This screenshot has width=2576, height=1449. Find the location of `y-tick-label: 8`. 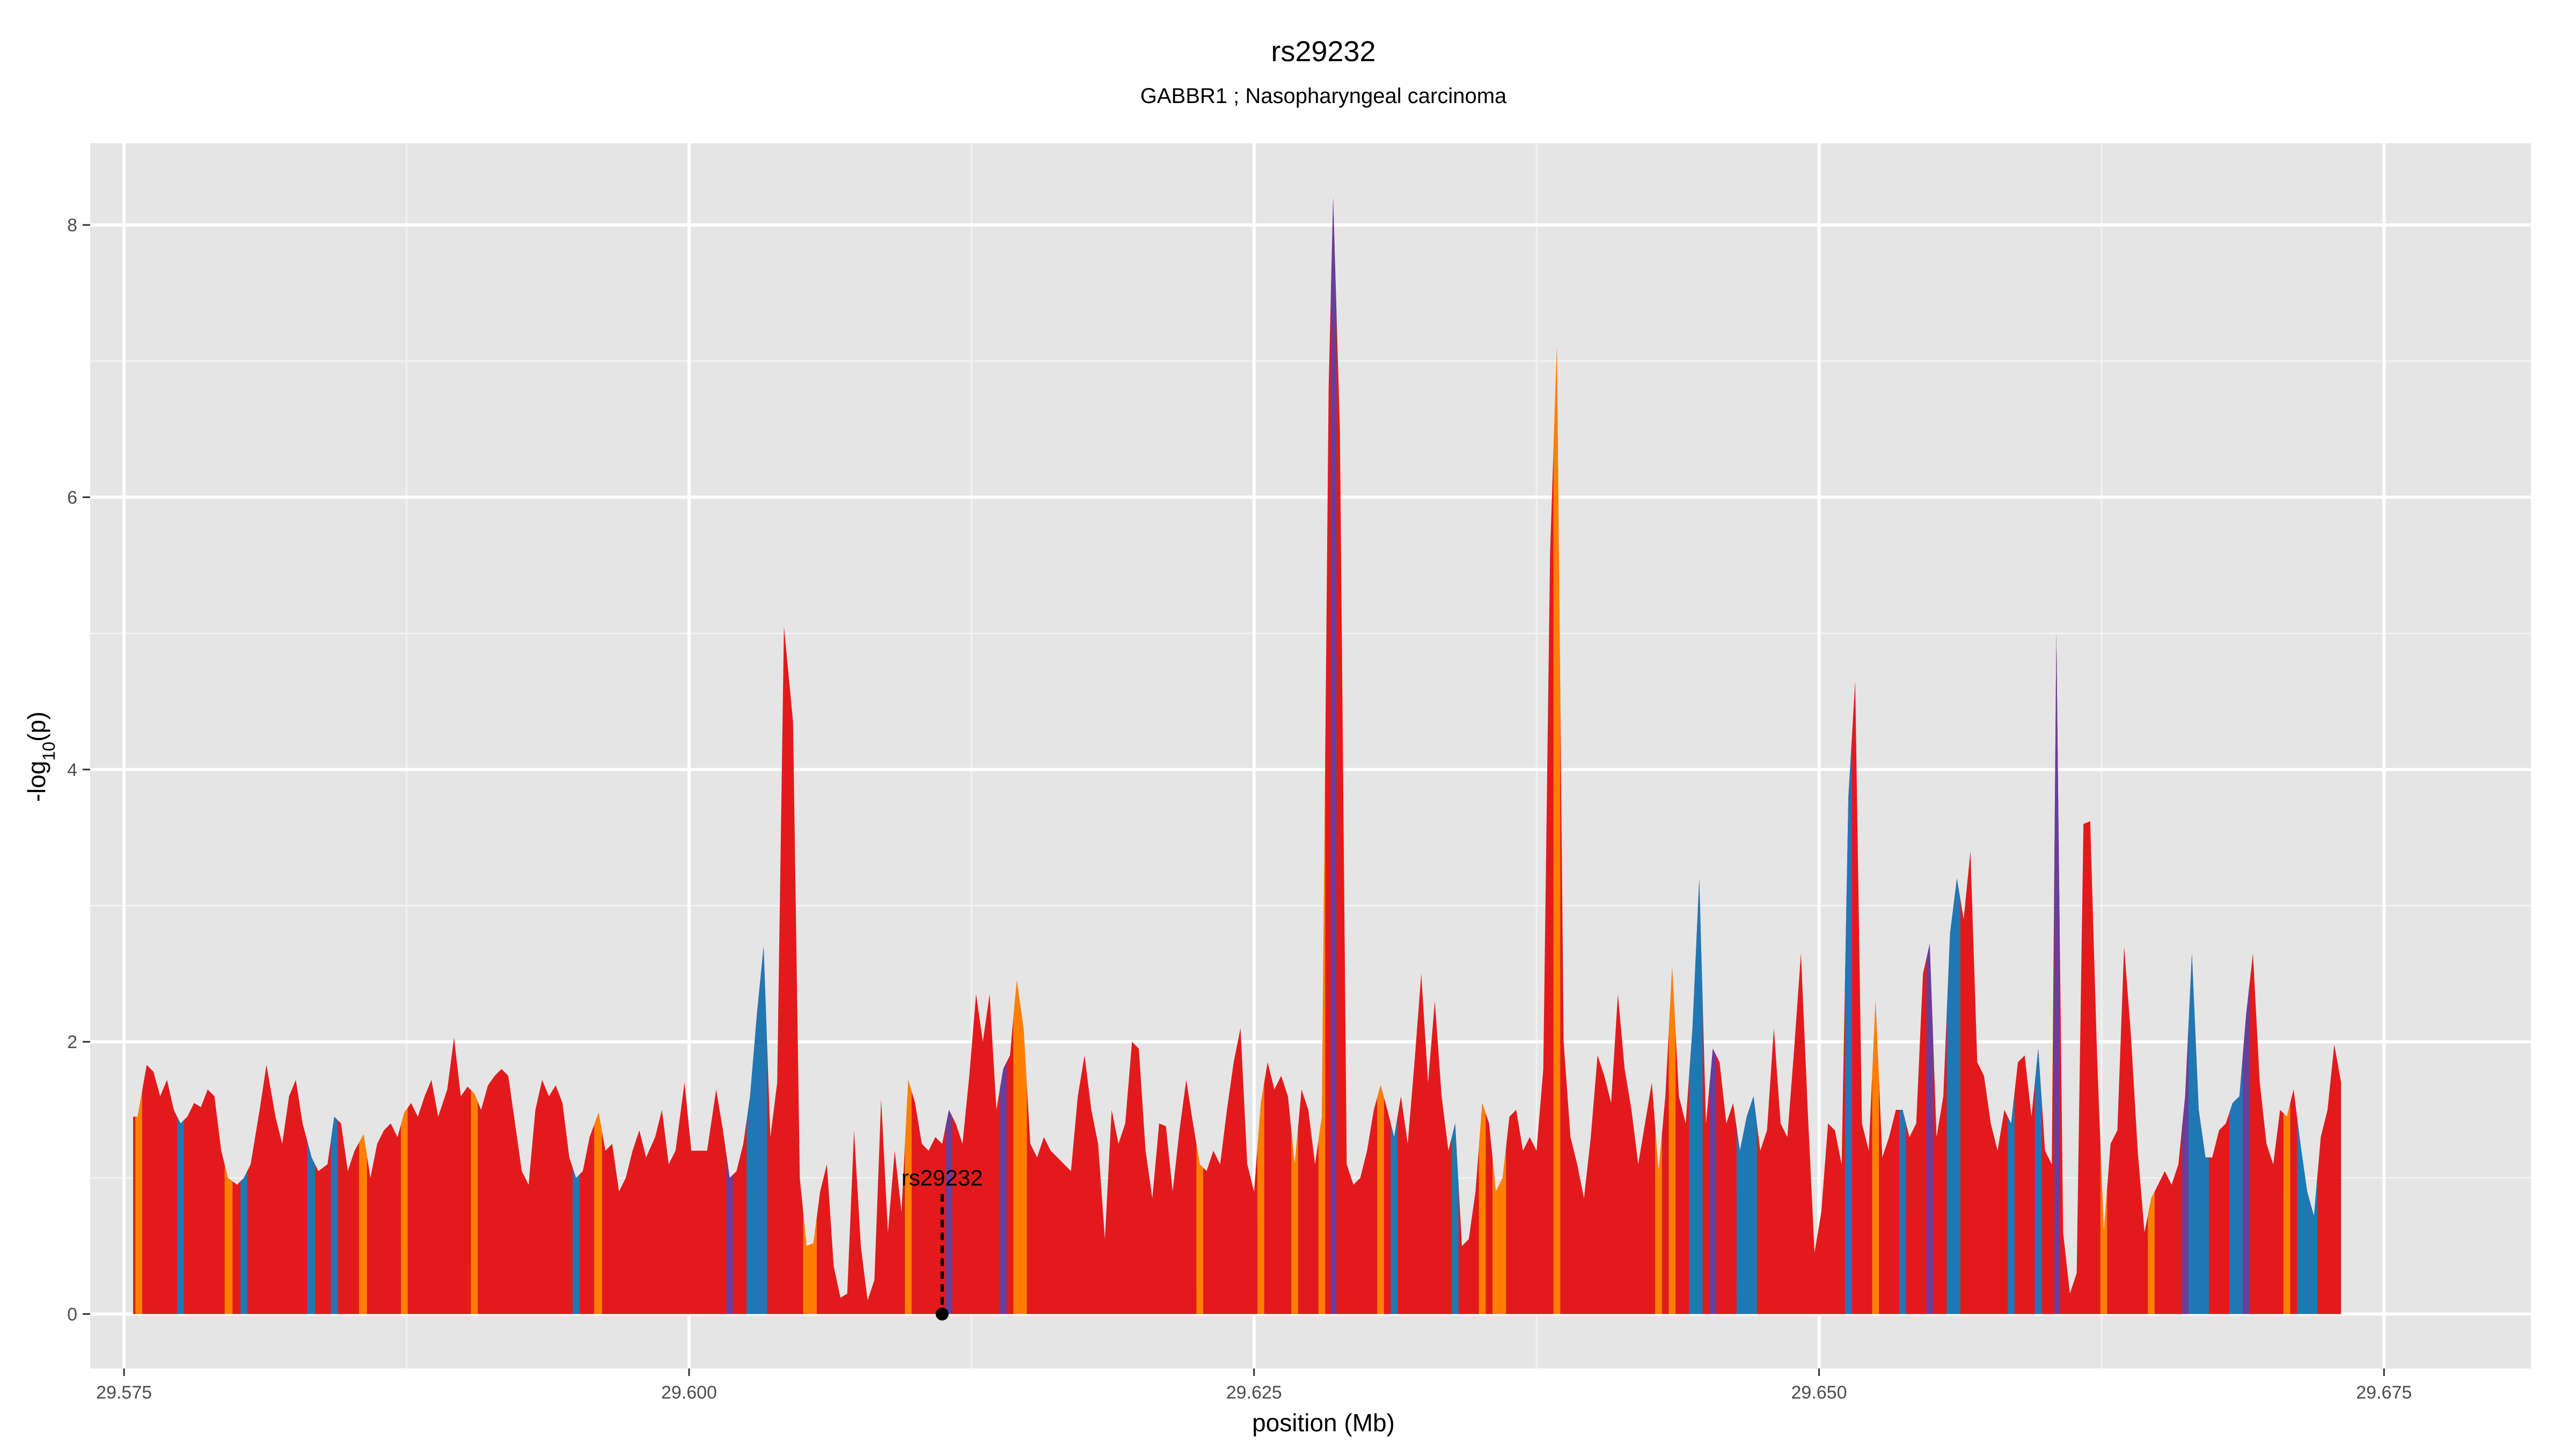

y-tick-label: 8 is located at coordinates (72, 225).